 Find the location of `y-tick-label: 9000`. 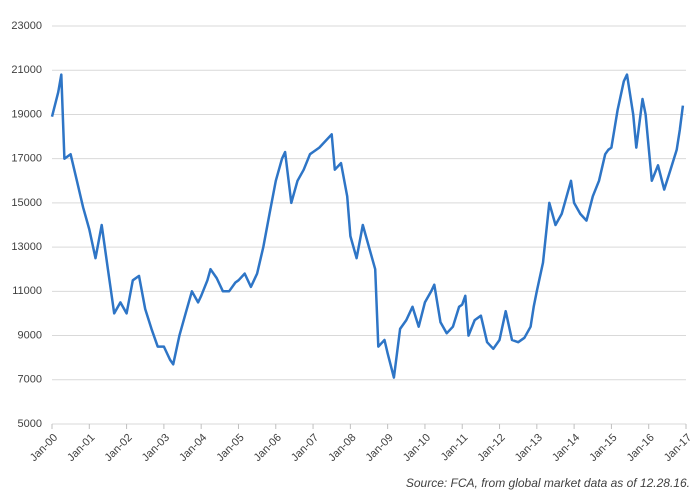

y-tick-label: 9000 is located at coordinates (30, 335).